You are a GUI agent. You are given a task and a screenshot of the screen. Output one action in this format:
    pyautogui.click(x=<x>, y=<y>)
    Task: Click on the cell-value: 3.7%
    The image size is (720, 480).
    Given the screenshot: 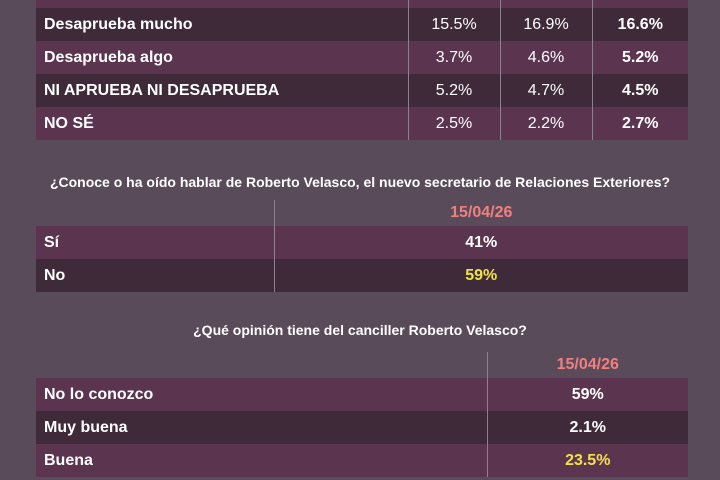 What is the action you would take?
    pyautogui.click(x=453, y=57)
    